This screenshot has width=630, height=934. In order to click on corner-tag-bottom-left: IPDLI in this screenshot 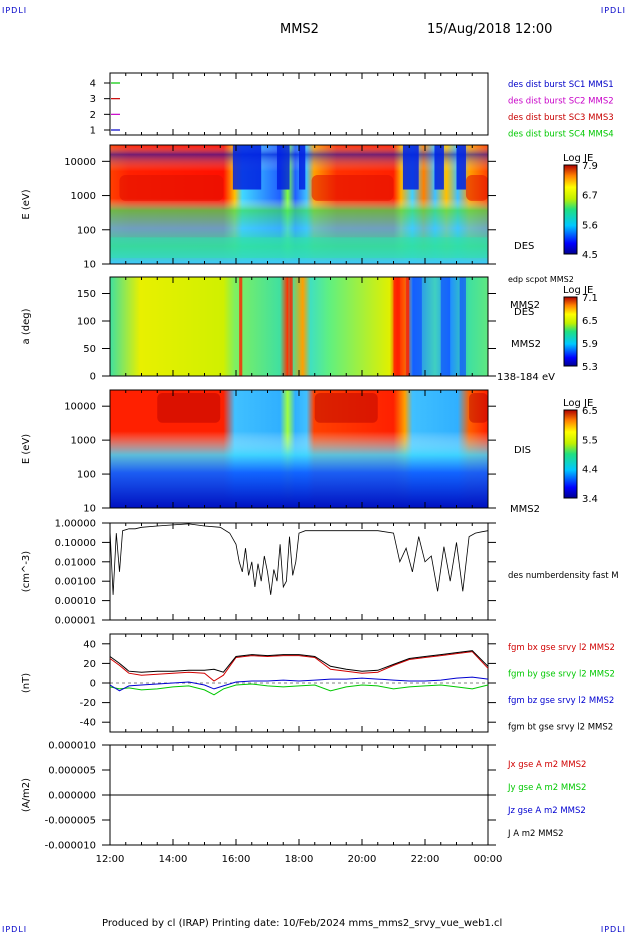, I will do `click(15, 929)`.